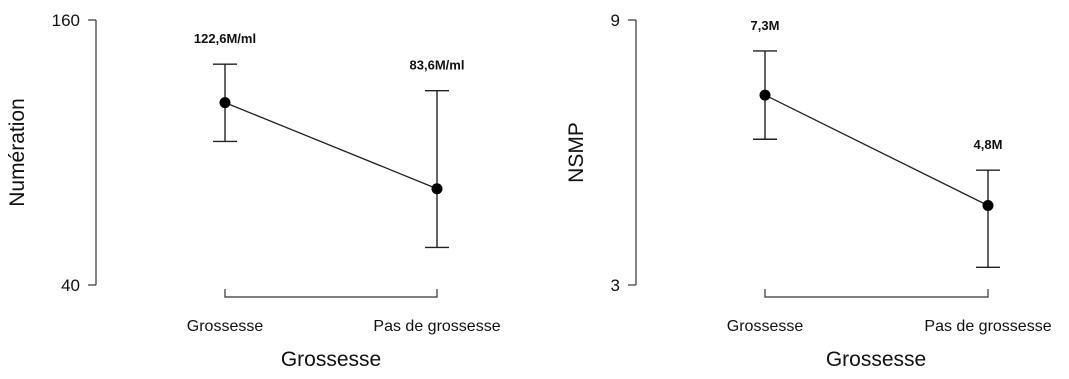  I want to click on y-tick-label: 160, so click(66, 20).